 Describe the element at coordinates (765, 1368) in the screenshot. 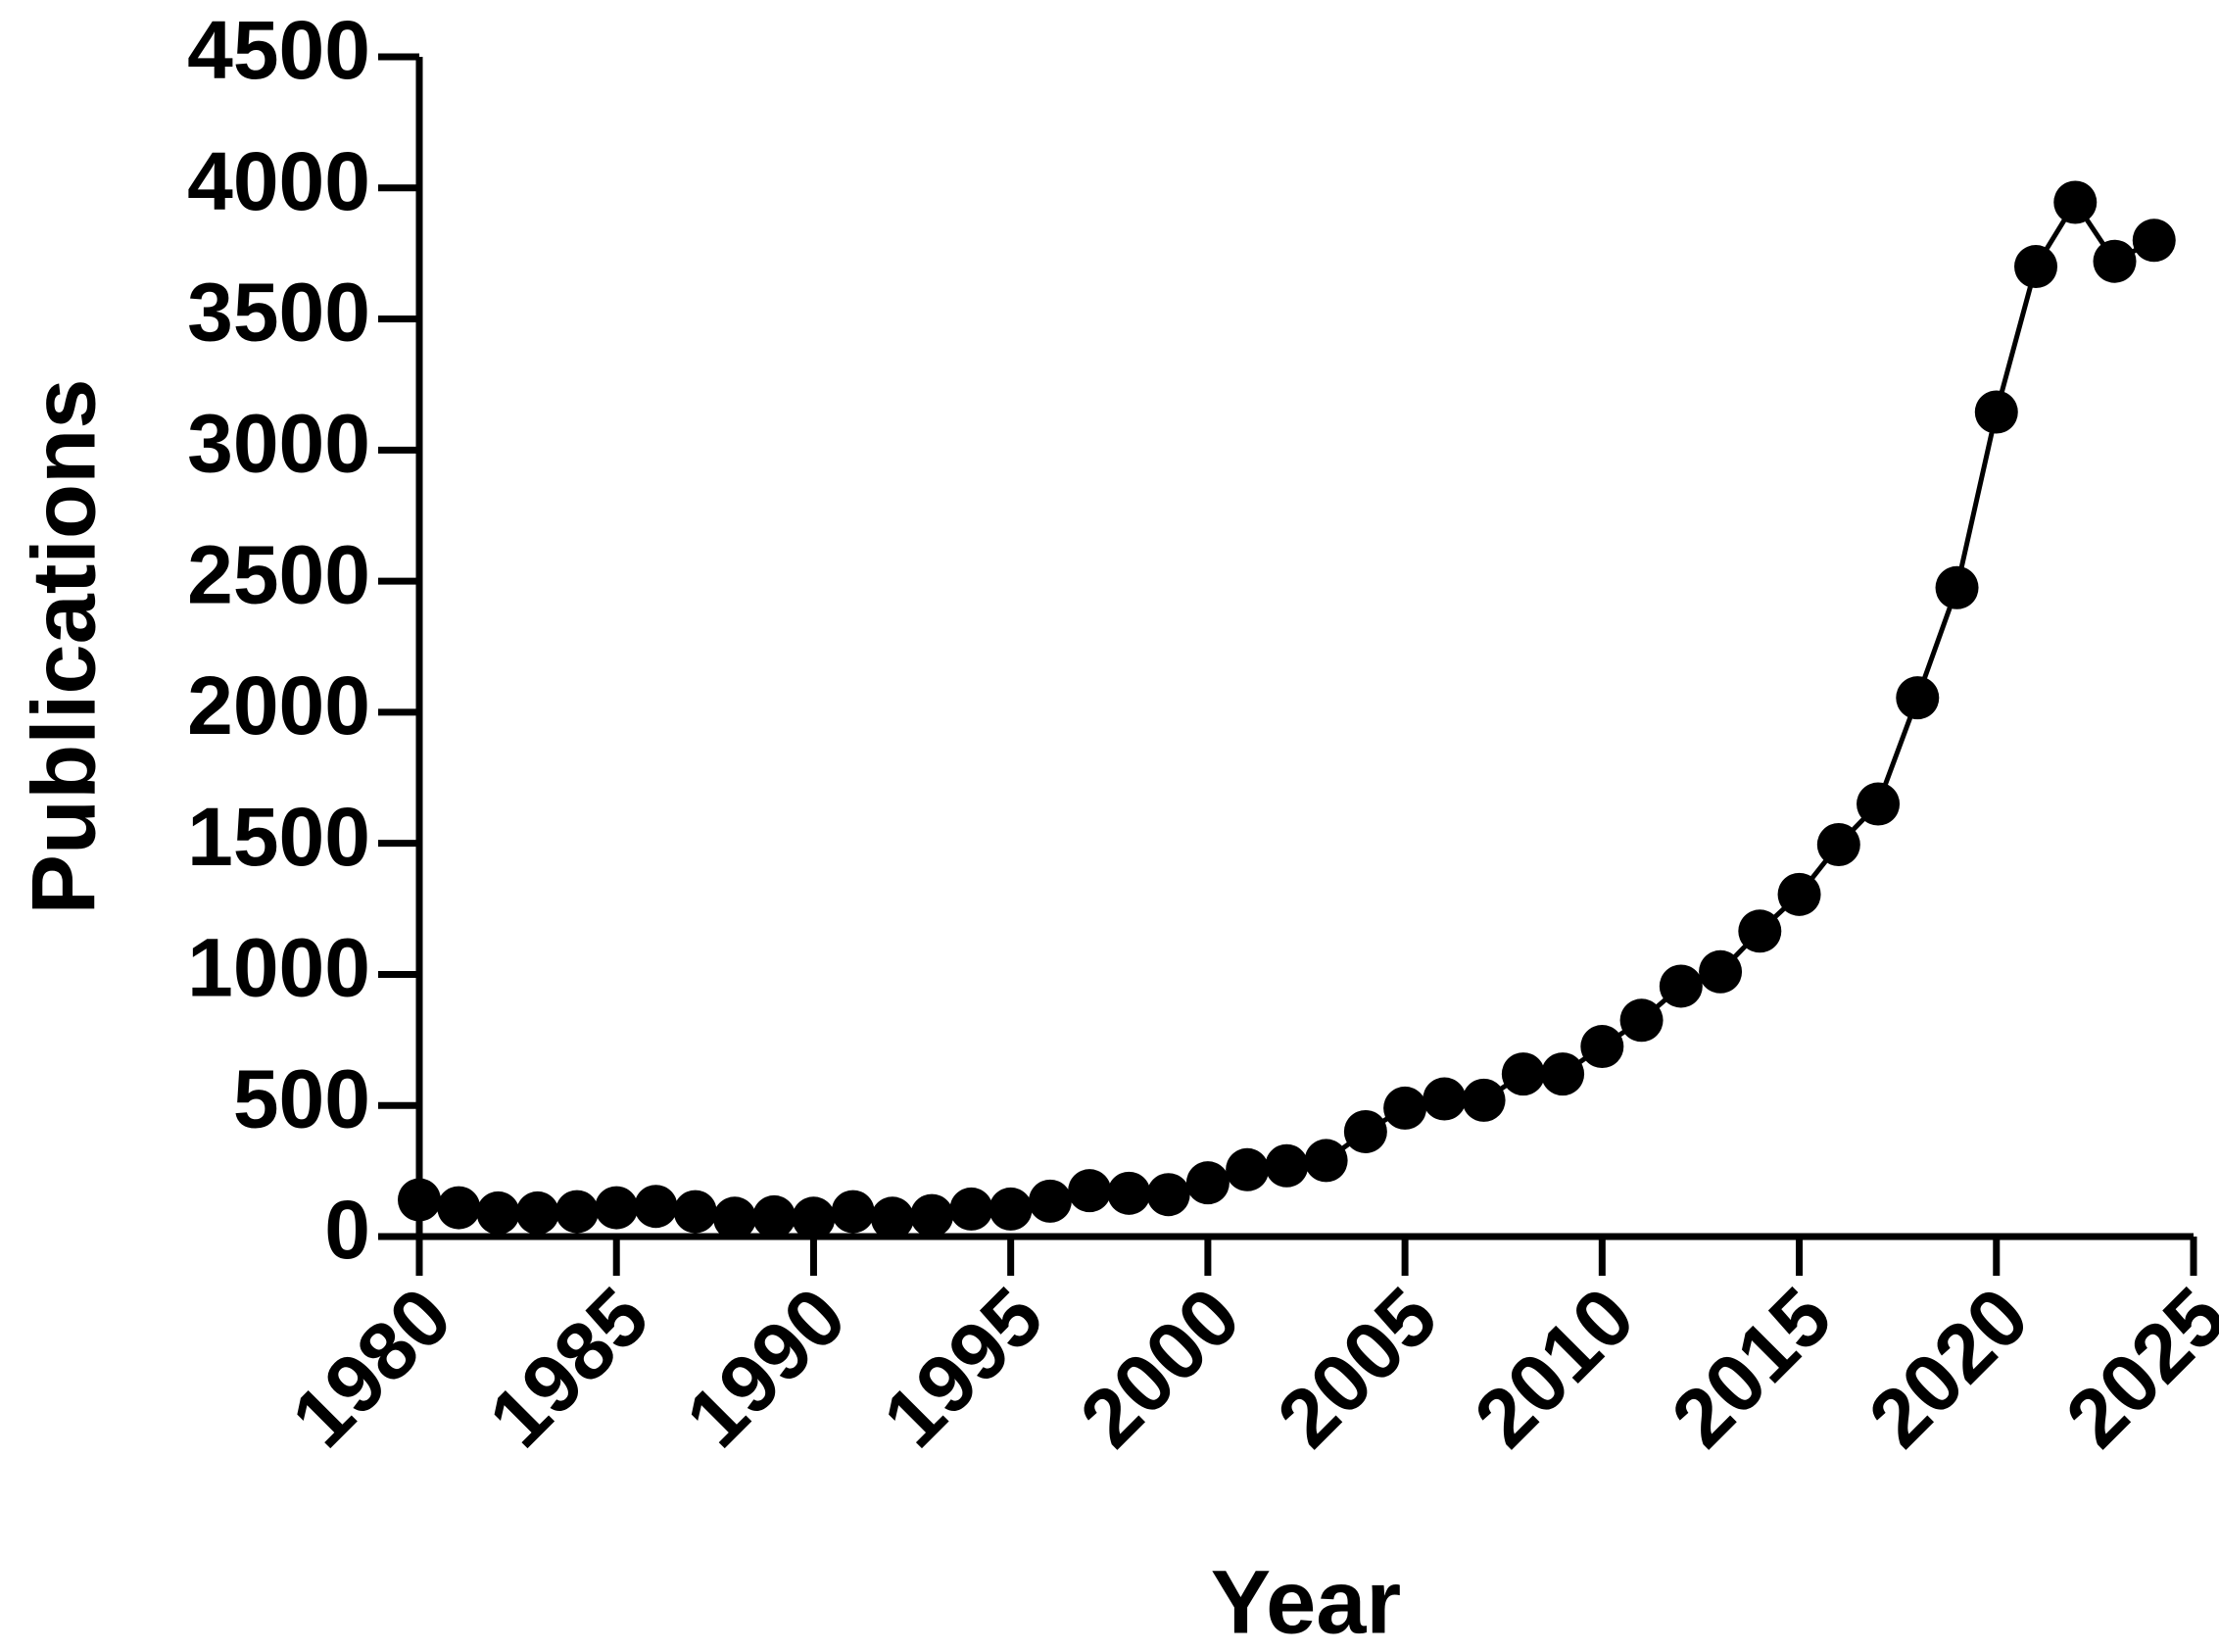

I see `x-tick-label: 1990` at that location.